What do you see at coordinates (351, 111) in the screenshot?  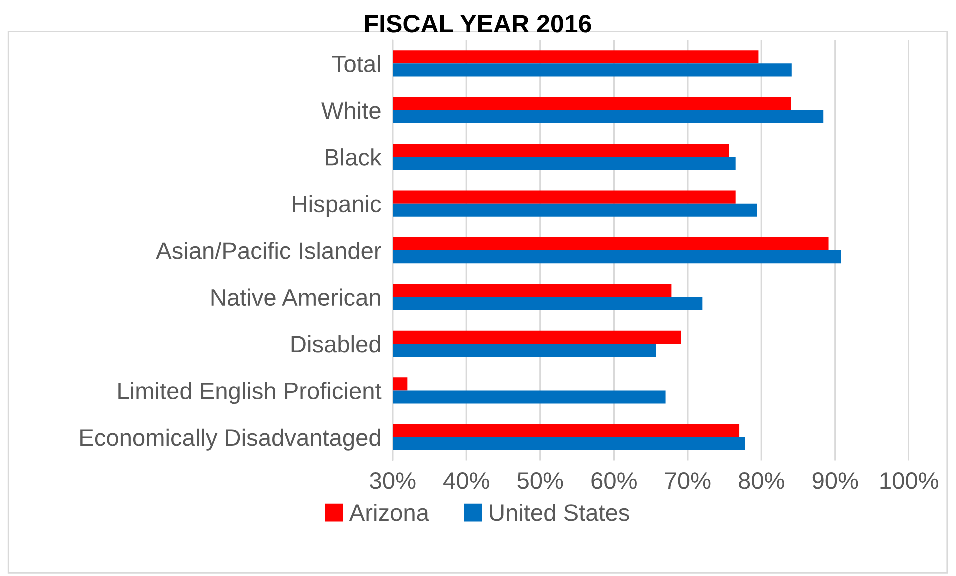 I see `y-tick-label: White` at bounding box center [351, 111].